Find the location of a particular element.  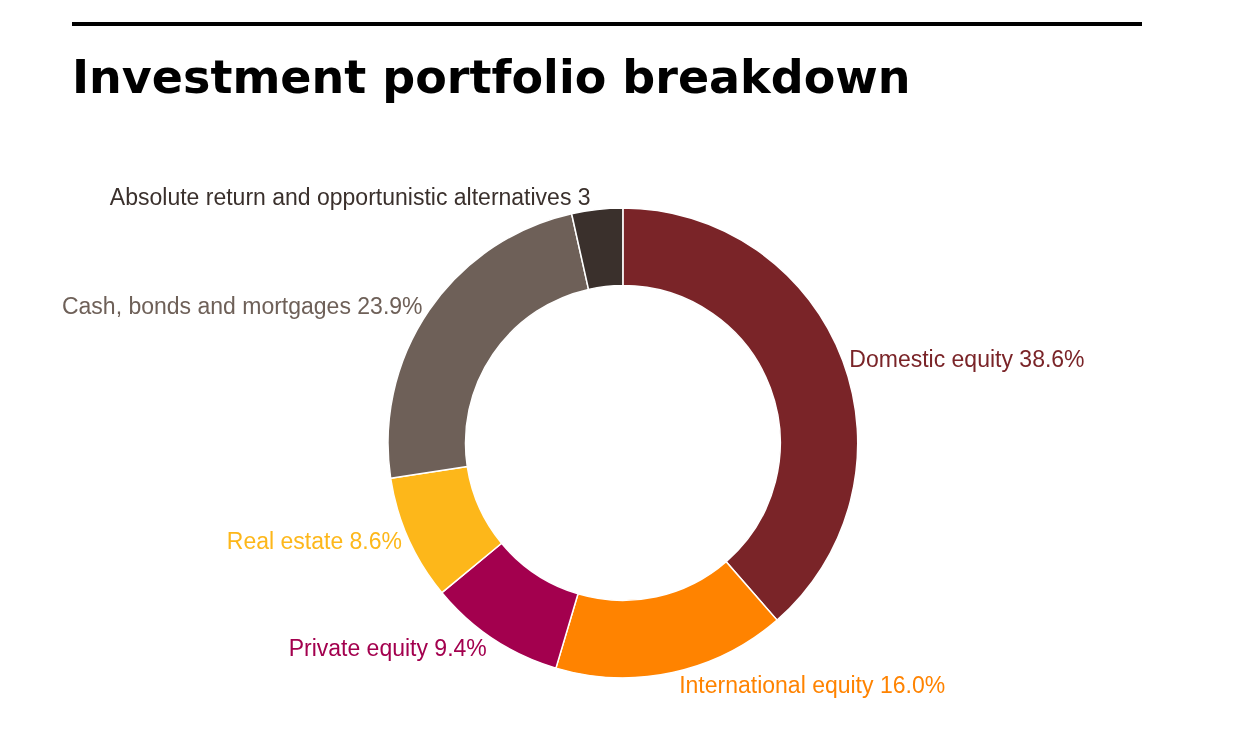

slice-label: Cash, bonds and mortgages 23.9% is located at coordinates (242, 306).